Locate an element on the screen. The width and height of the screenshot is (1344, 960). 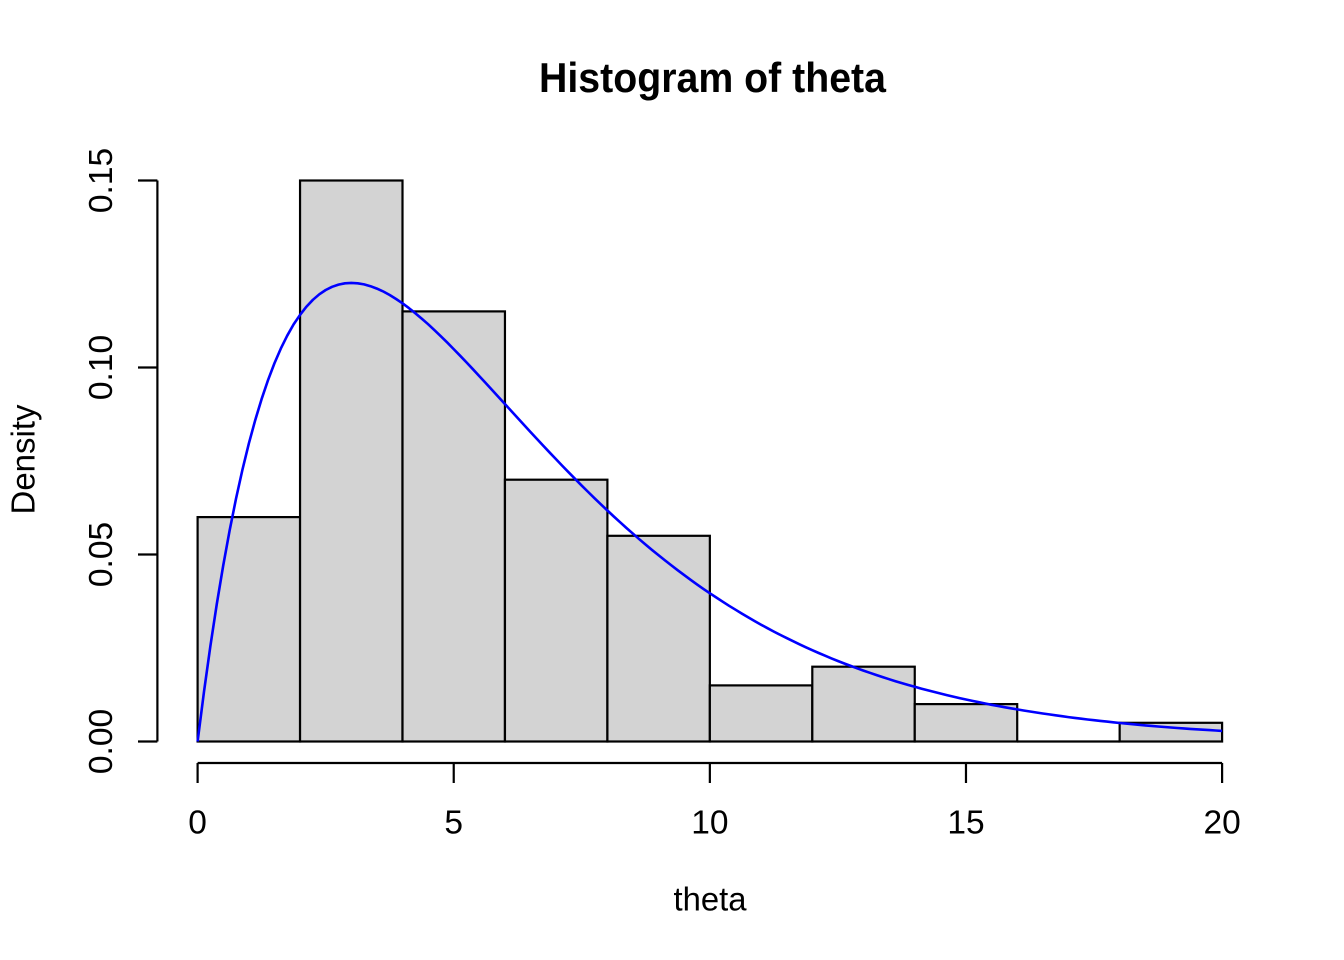
svg-text: 0.10 is located at coordinates (101, 367).